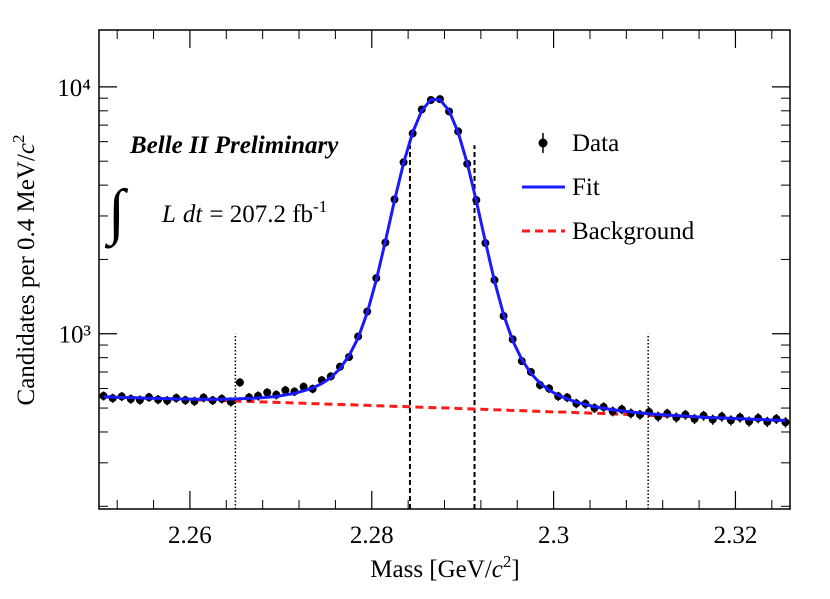 The height and width of the screenshot is (599, 830). I want to click on x-axis-label: Mass [GeV/c2], so click(444, 567).